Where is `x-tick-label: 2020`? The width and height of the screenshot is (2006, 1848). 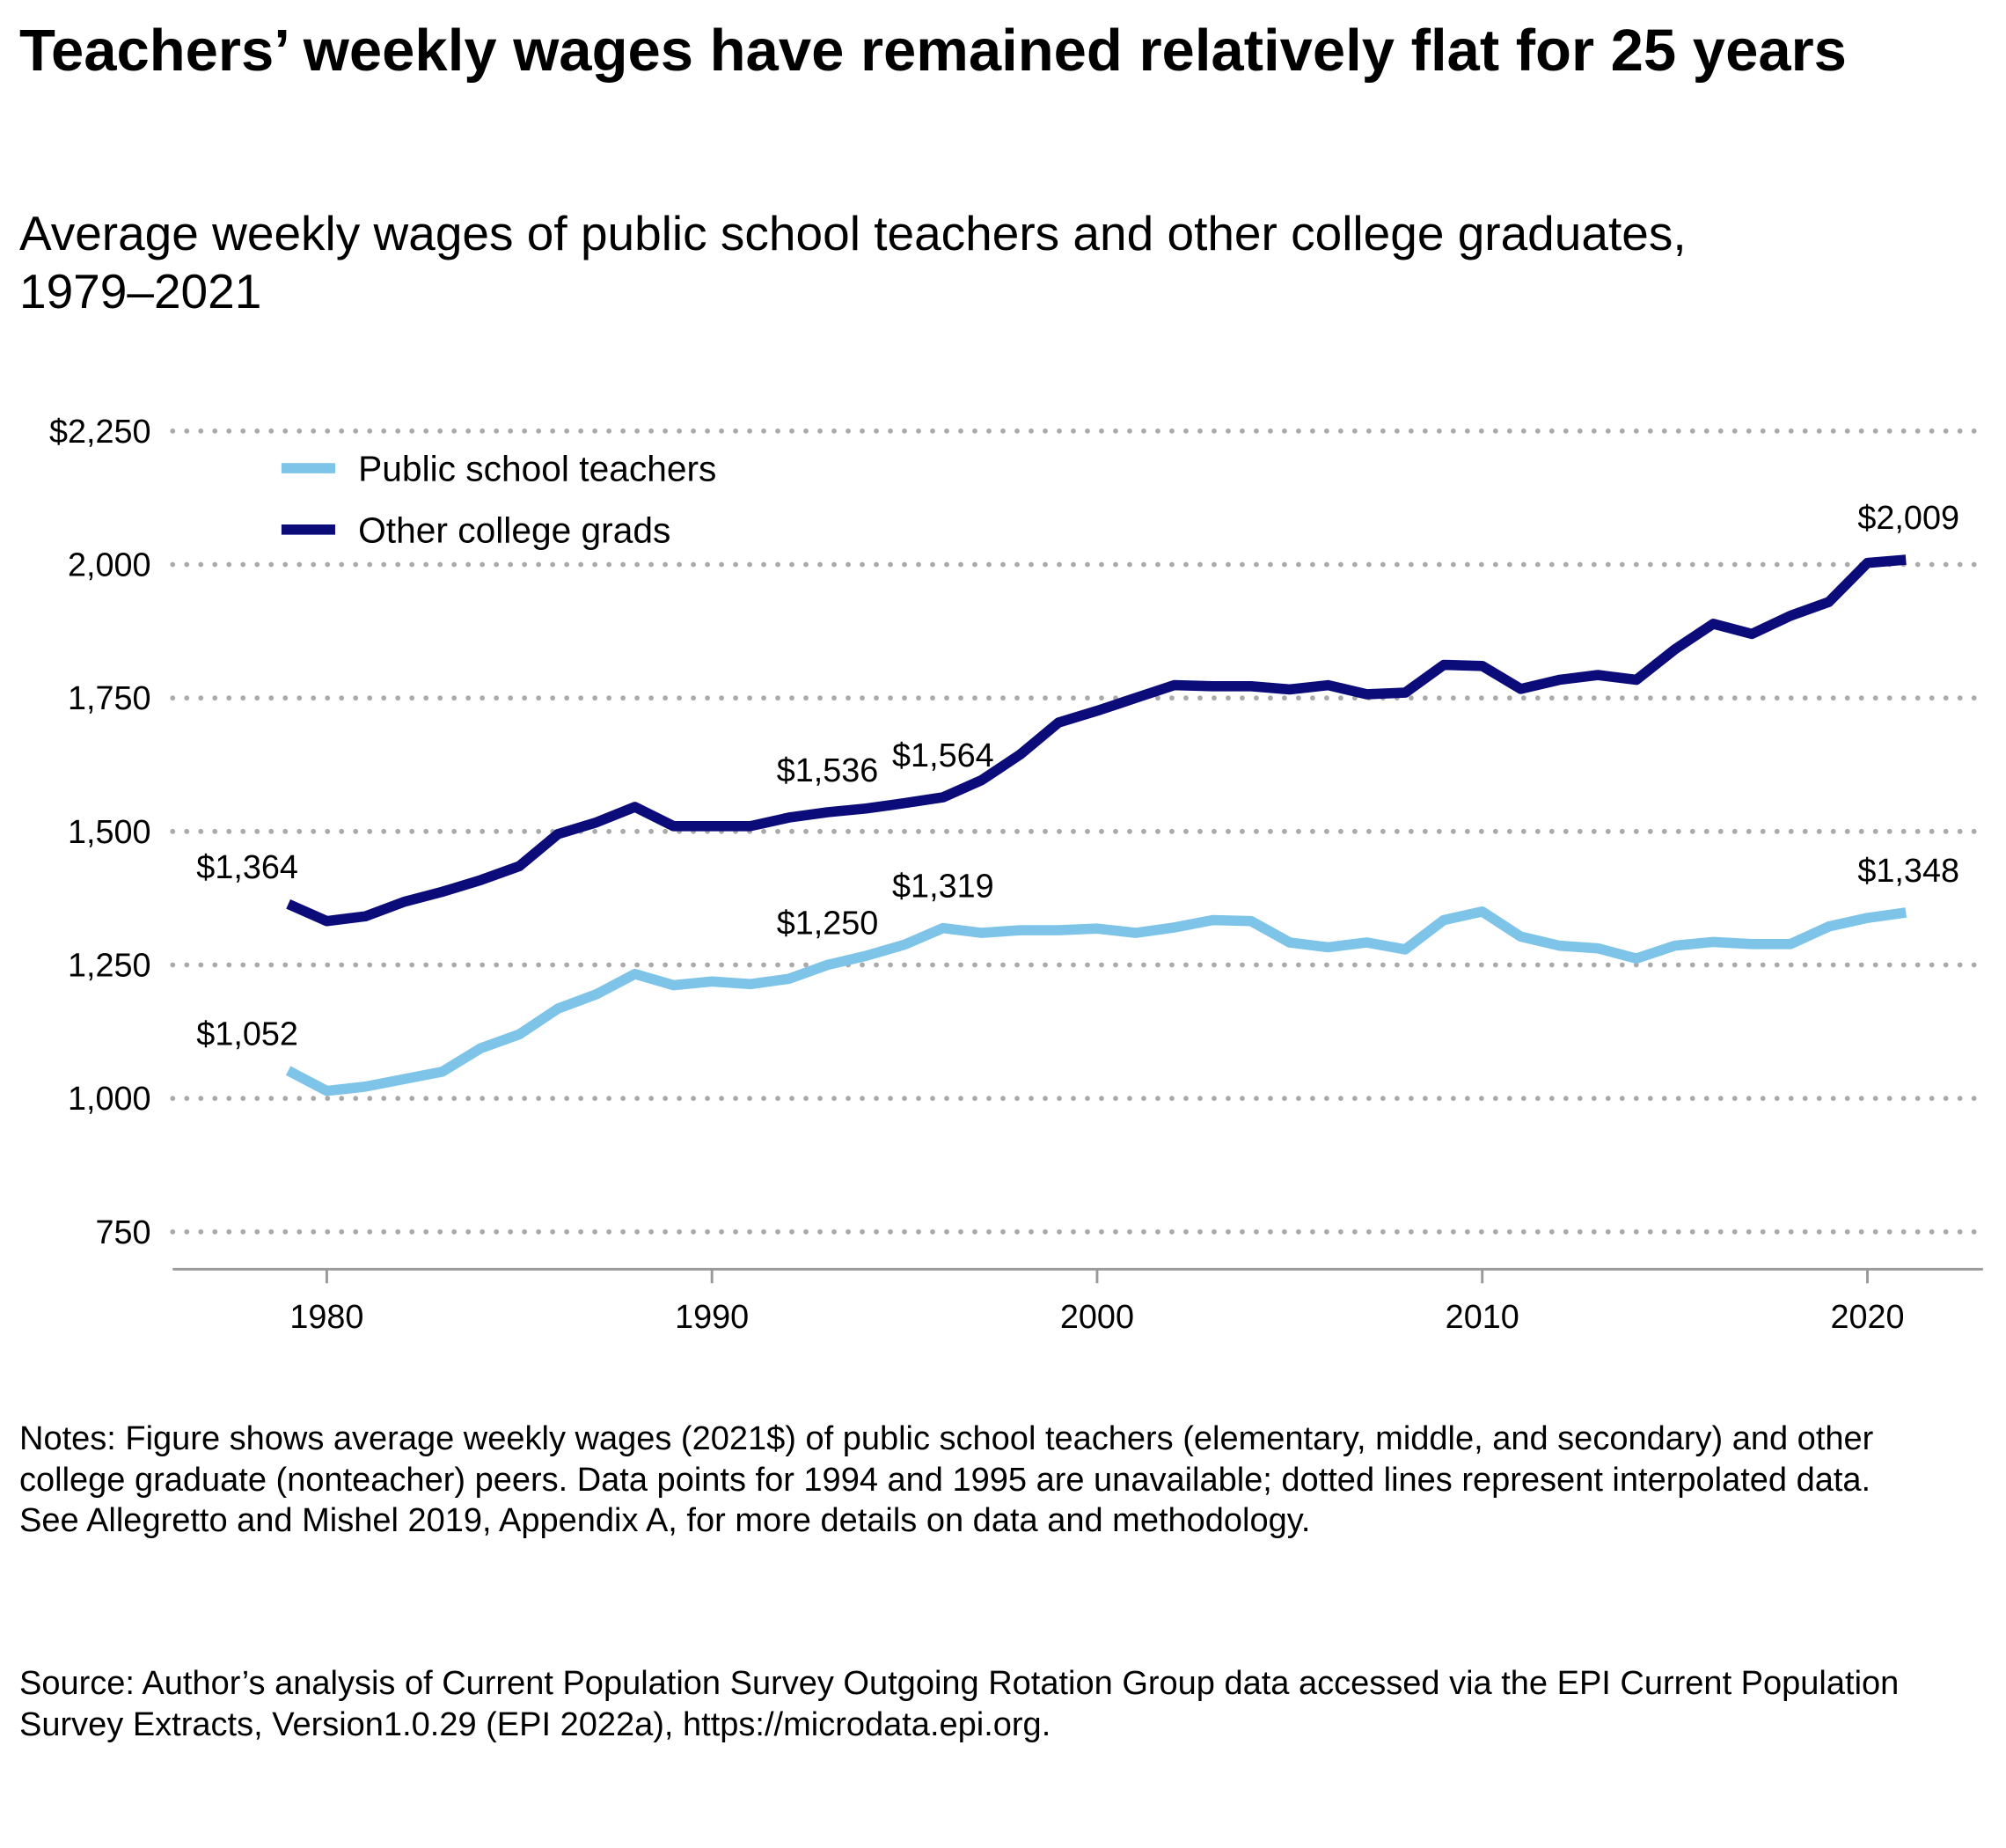
x-tick-label: 2020 is located at coordinates (1867, 1317).